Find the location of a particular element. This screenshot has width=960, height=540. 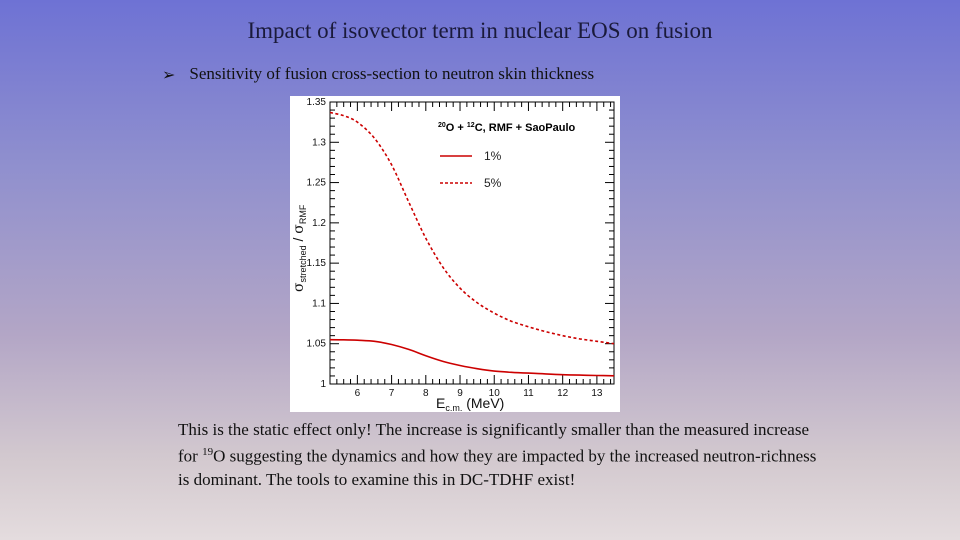

x-tick-label: 9 is located at coordinates (460, 393).